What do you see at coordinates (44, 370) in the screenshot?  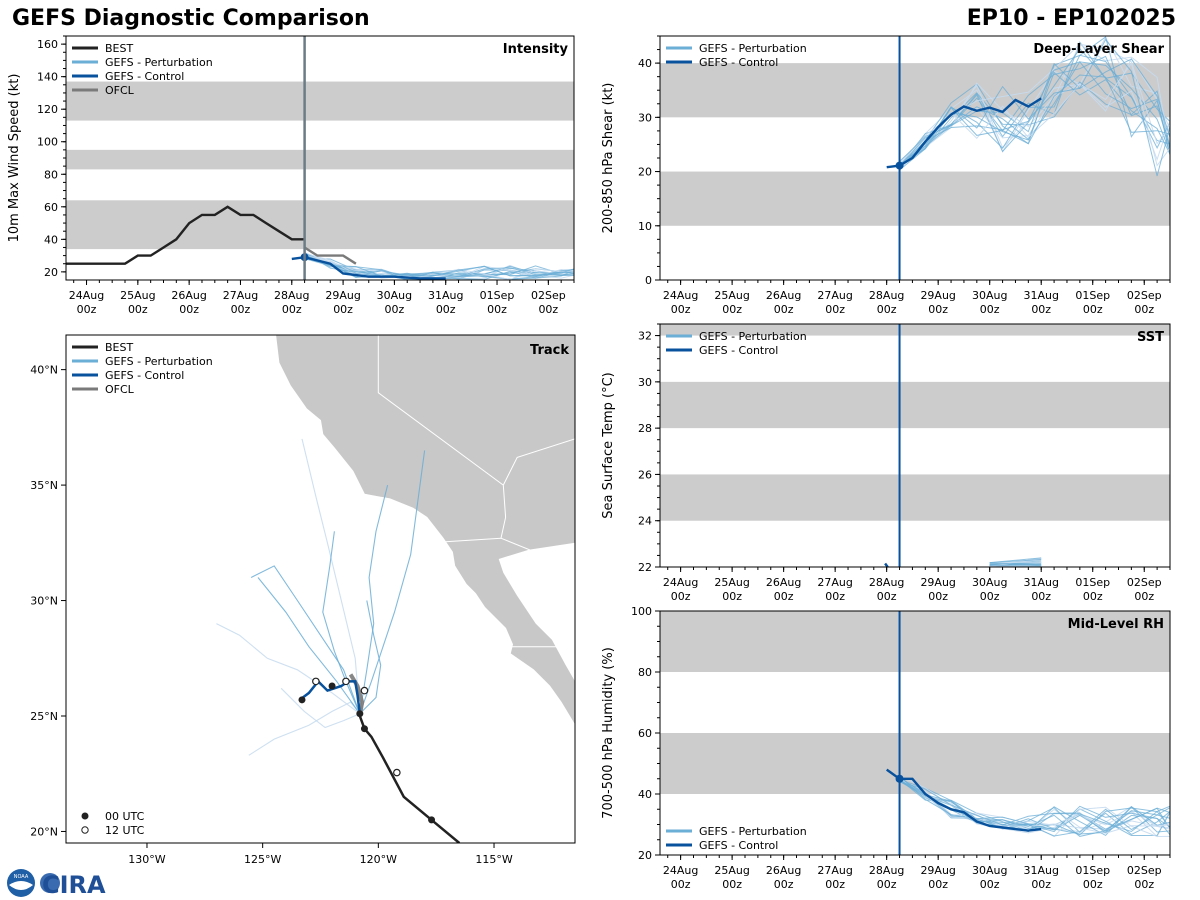 I see `lat-tick-label: 40°N` at bounding box center [44, 370].